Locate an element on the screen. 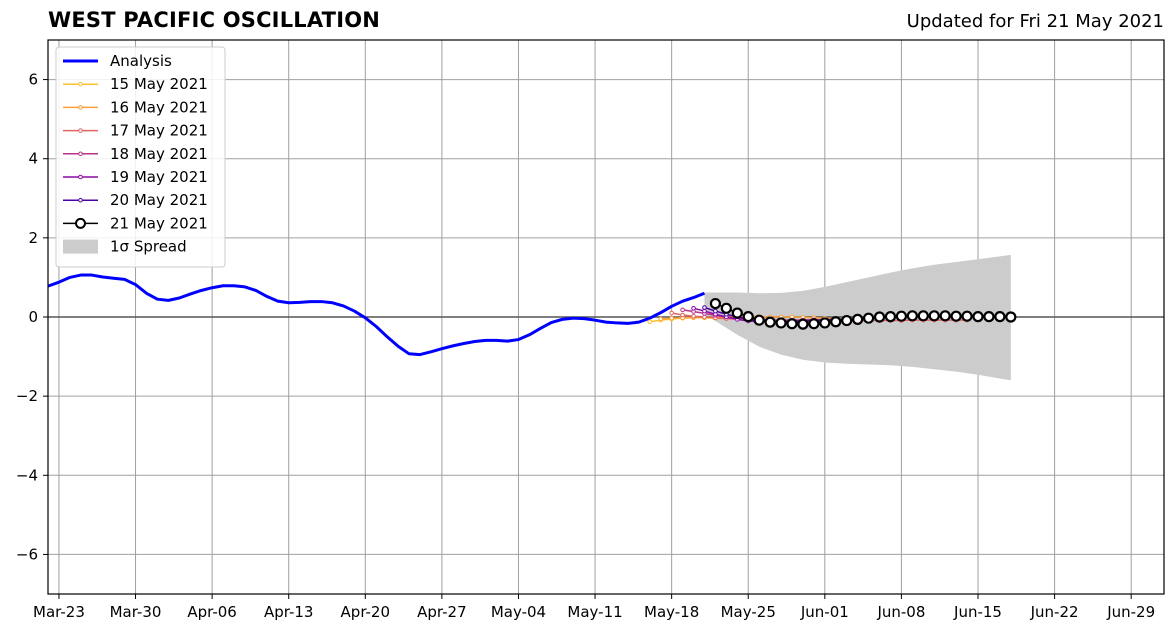 The image size is (1176, 633). y-tick-label: 2 is located at coordinates (33, 238).